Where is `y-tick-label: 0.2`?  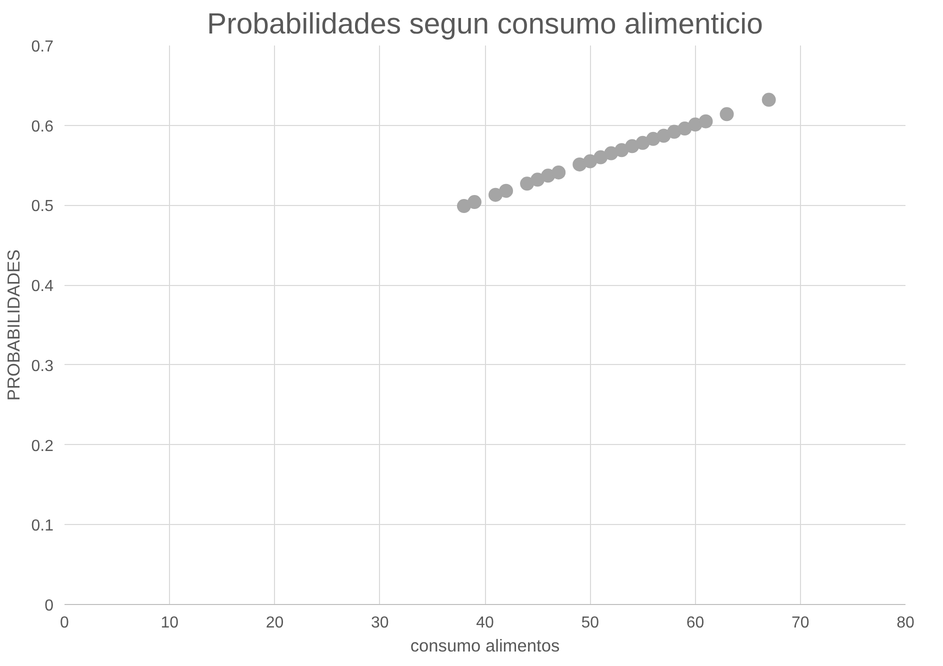 y-tick-label: 0.2 is located at coordinates (42, 446).